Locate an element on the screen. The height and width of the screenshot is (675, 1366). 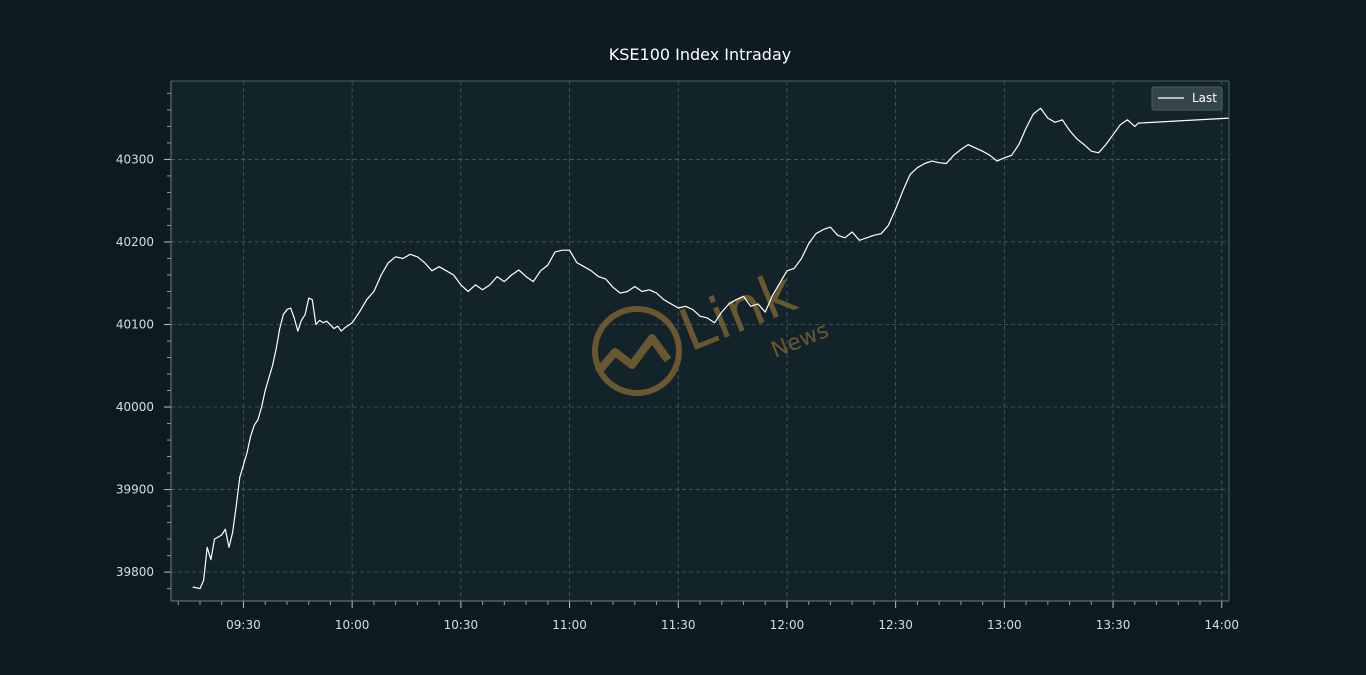
y-tick-label: 39900 is located at coordinates (135, 490).